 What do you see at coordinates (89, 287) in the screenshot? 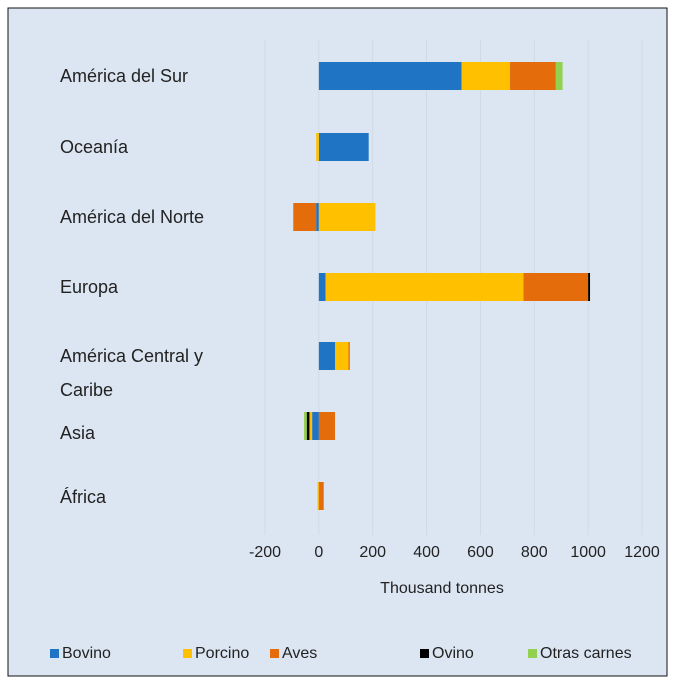
I see `category-label: Europa` at bounding box center [89, 287].